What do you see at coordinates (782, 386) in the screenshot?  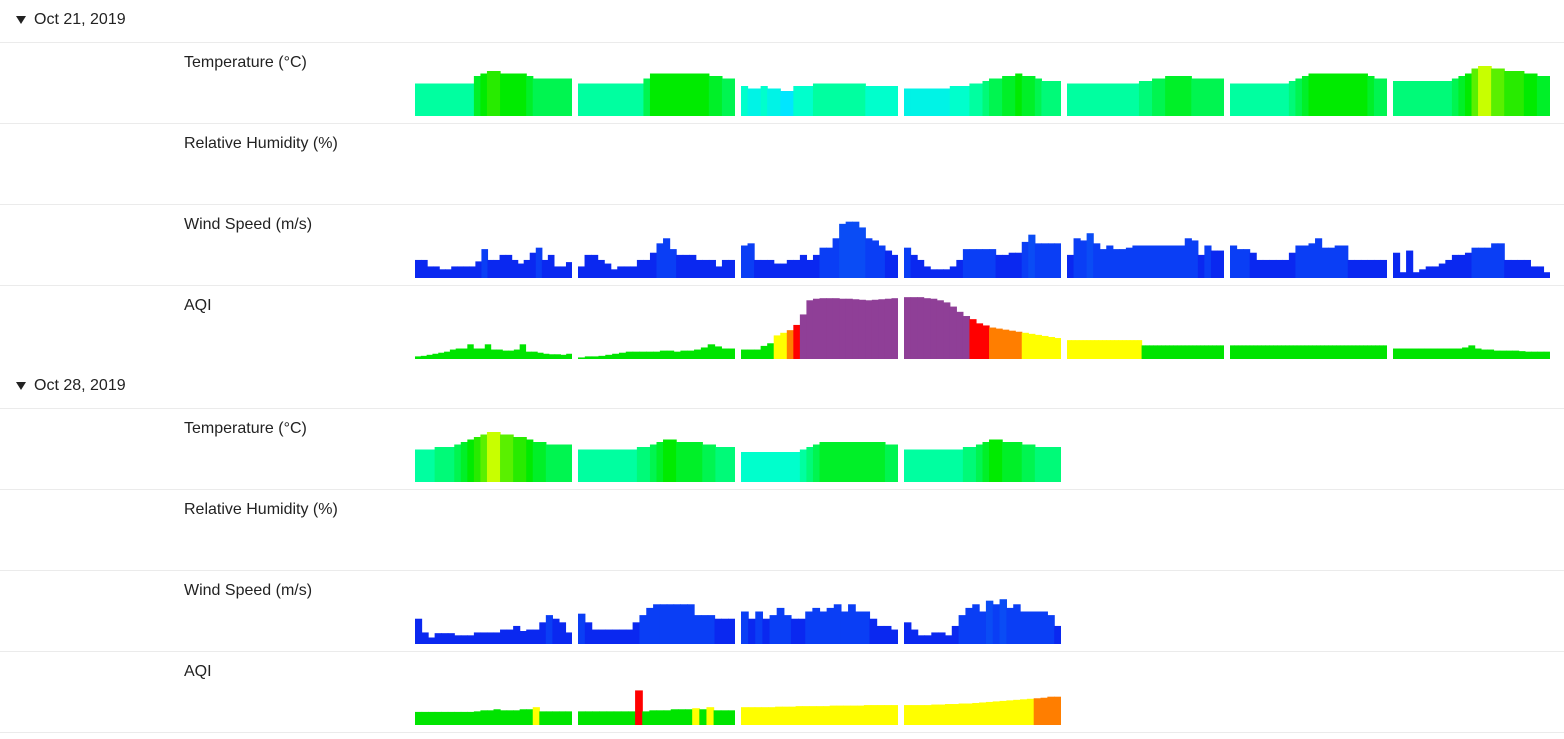 I see `week-header: Oct 28, 2019` at bounding box center [782, 386].